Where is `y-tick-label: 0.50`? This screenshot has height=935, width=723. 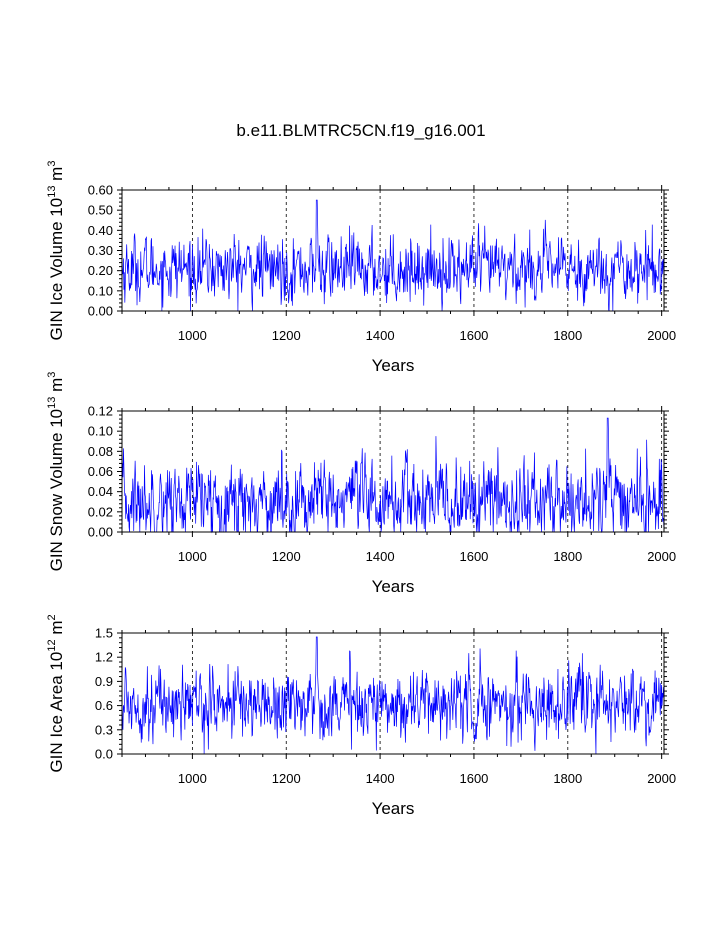 y-tick-label: 0.50 is located at coordinates (100, 210).